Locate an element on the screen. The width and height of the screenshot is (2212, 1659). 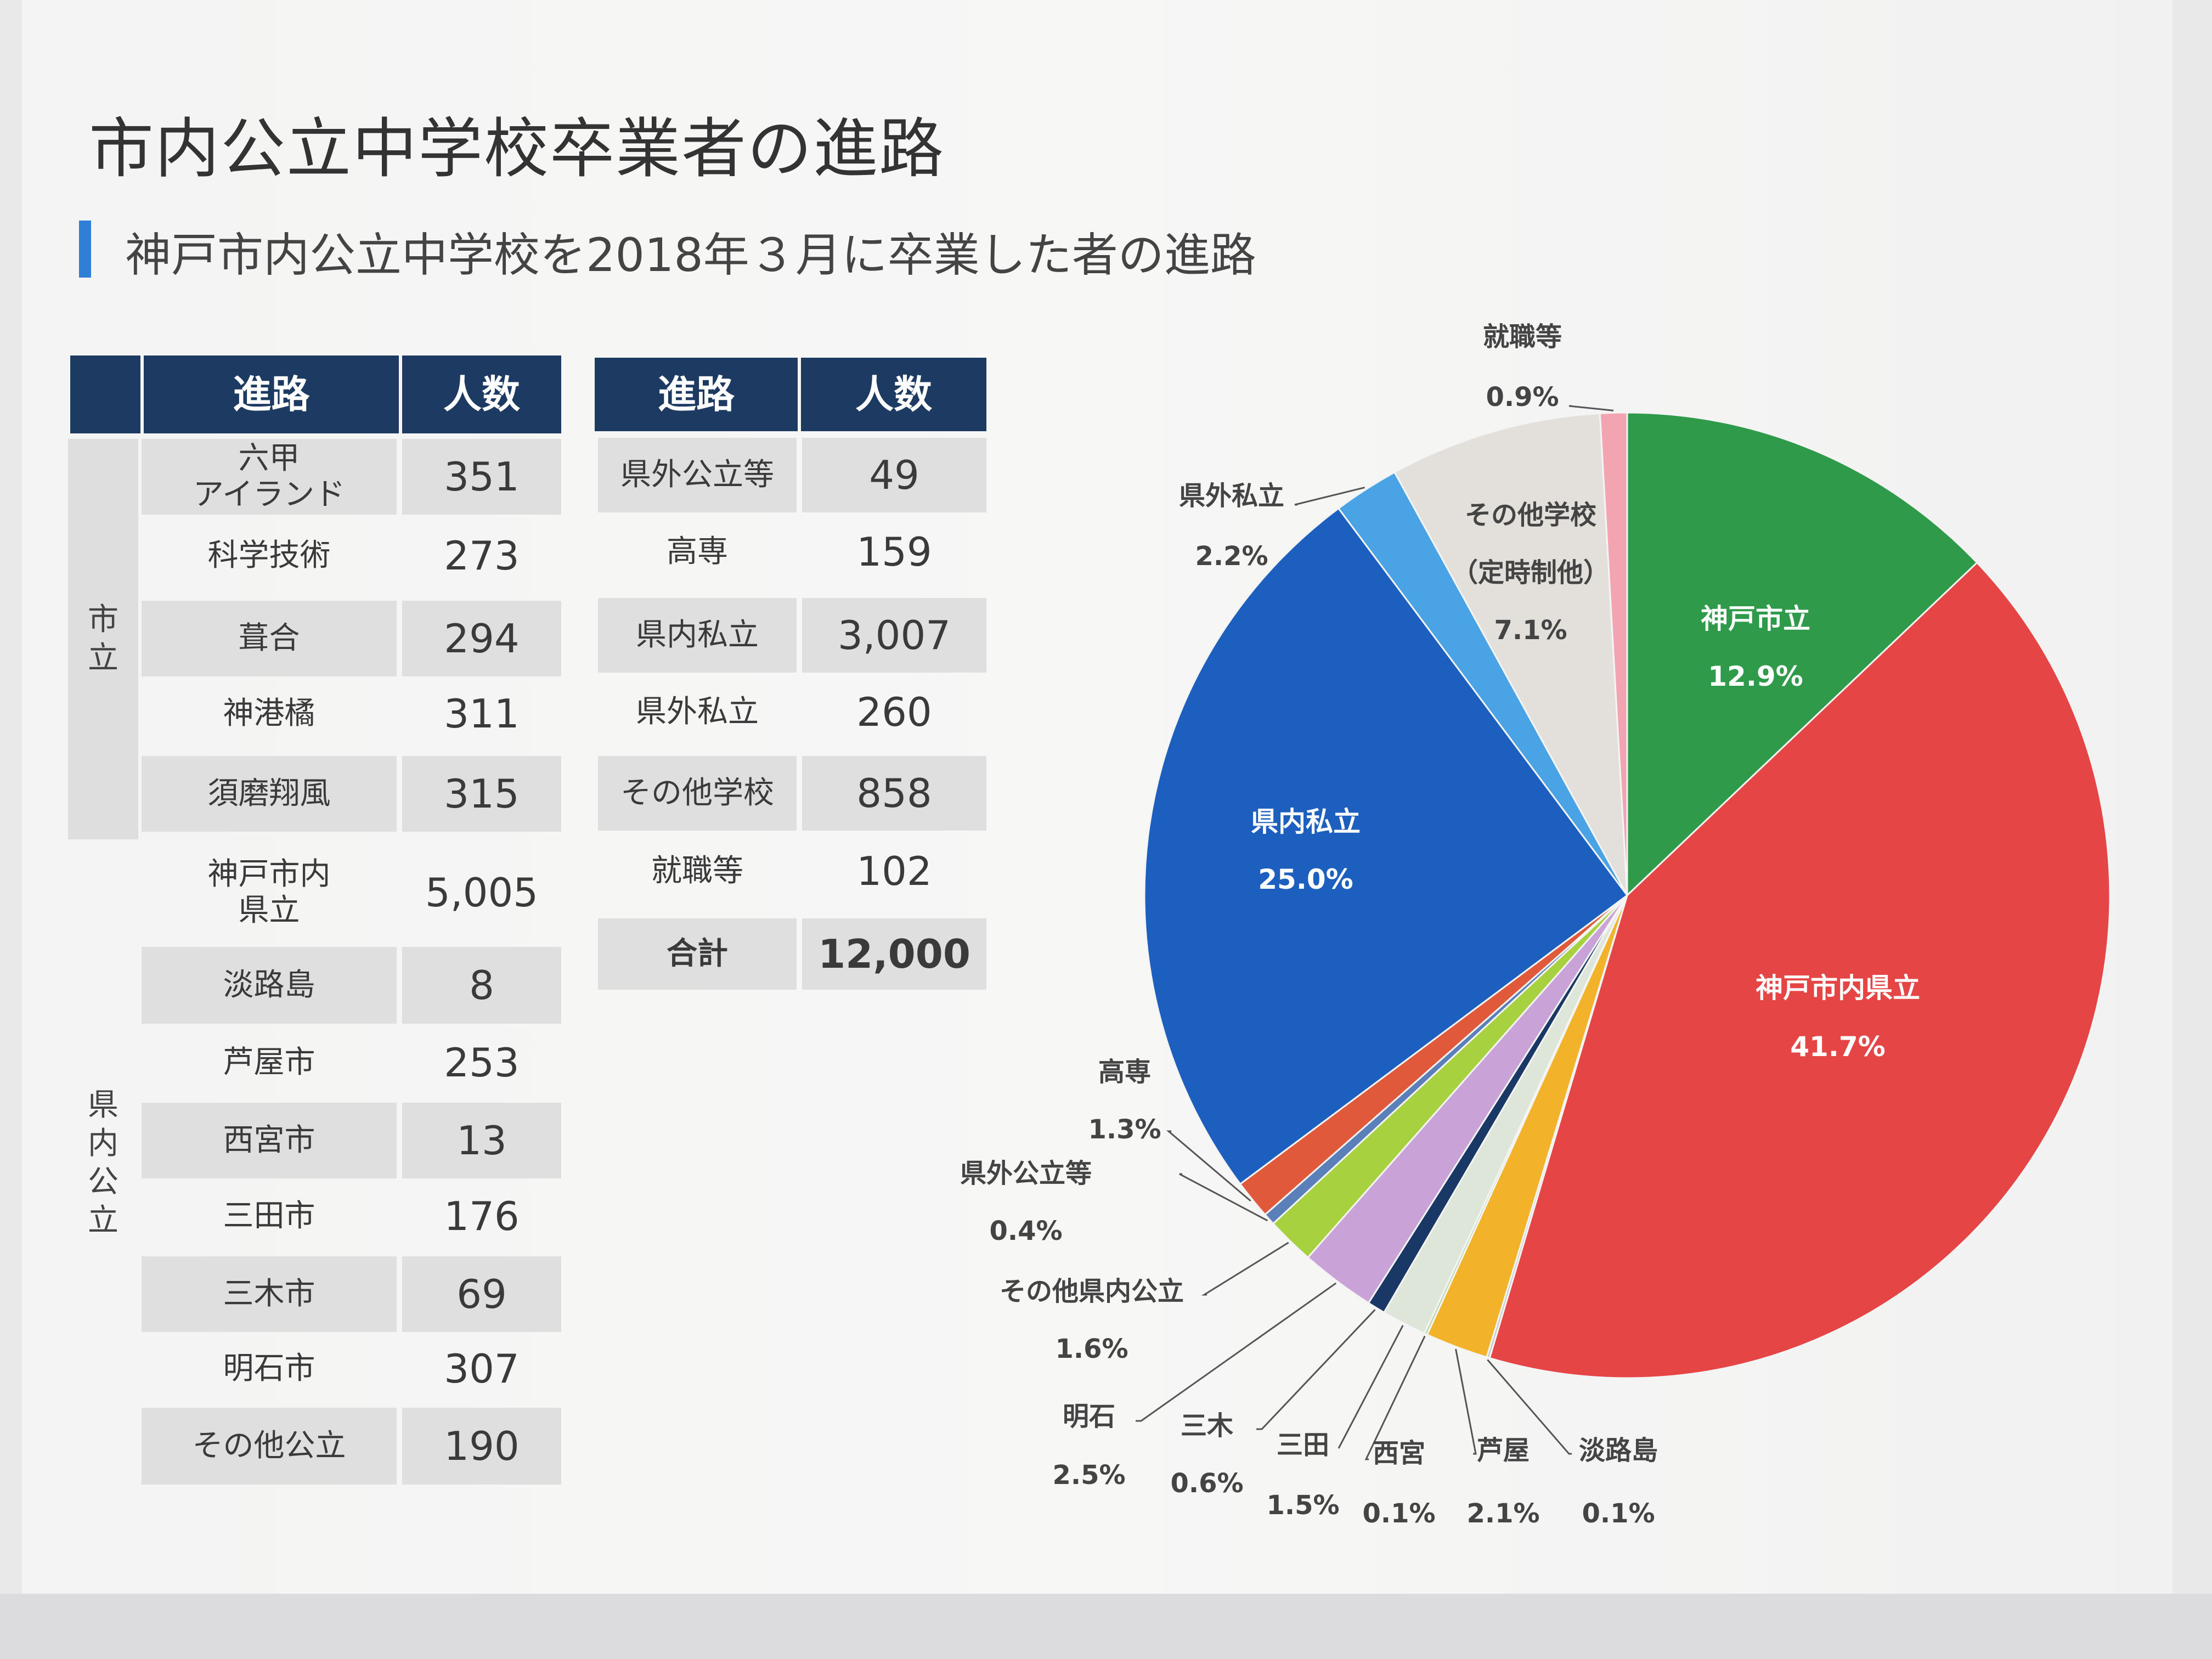
table-right-row-name: 県内私立 is located at coordinates (697, 635).